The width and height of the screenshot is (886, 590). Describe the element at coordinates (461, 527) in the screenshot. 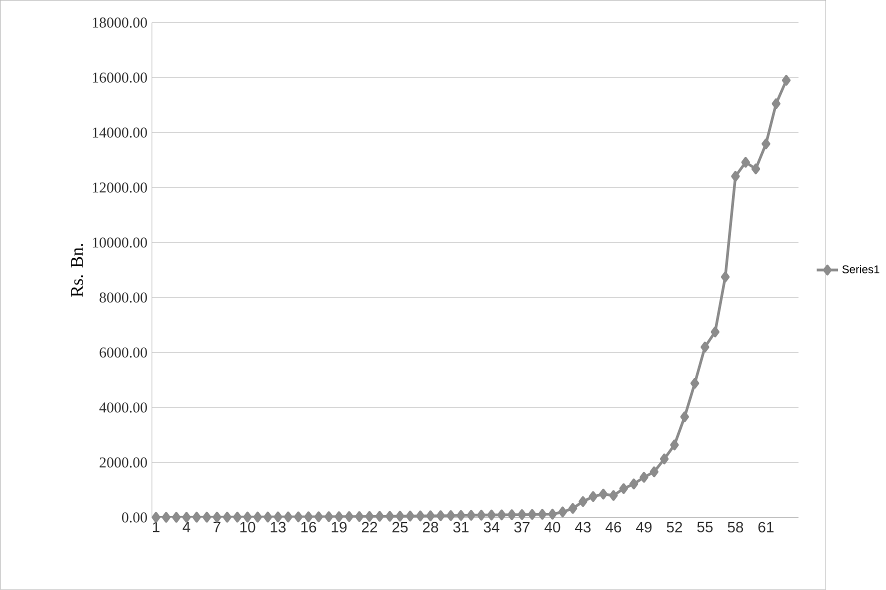

I see `x-tick-label: 31` at that location.